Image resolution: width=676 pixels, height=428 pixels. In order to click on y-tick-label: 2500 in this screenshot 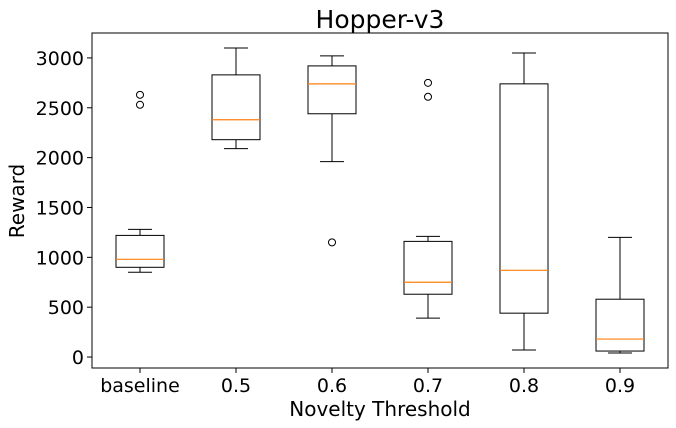, I will do `click(60, 109)`.